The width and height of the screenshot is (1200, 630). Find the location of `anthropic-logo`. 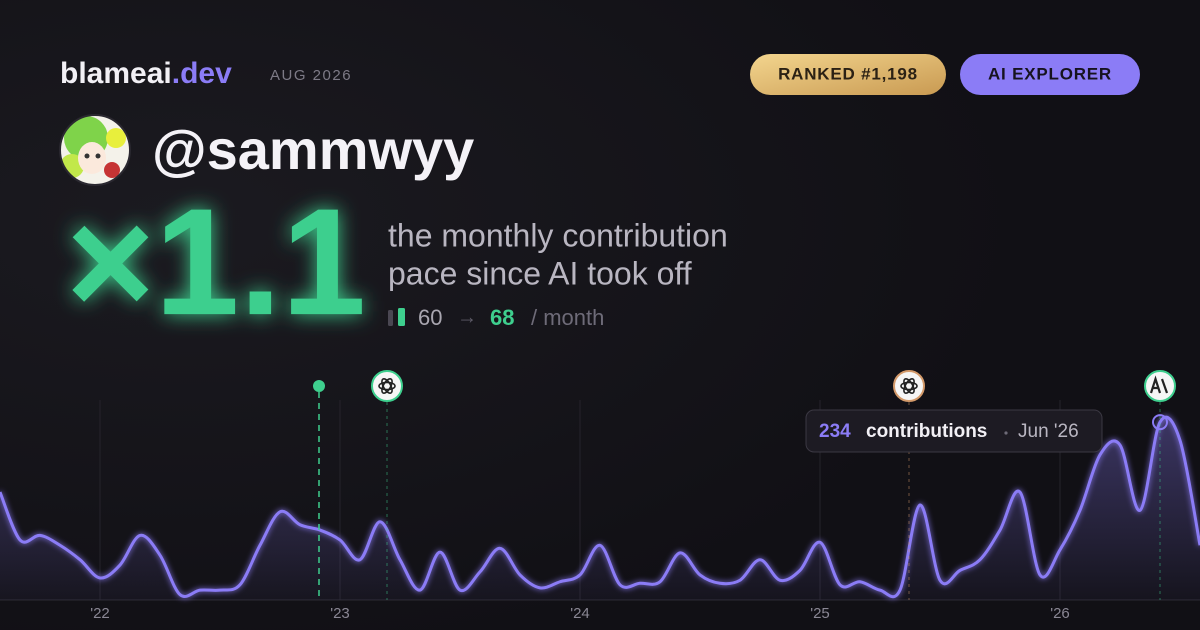

anthropic-logo is located at coordinates (1159, 384).